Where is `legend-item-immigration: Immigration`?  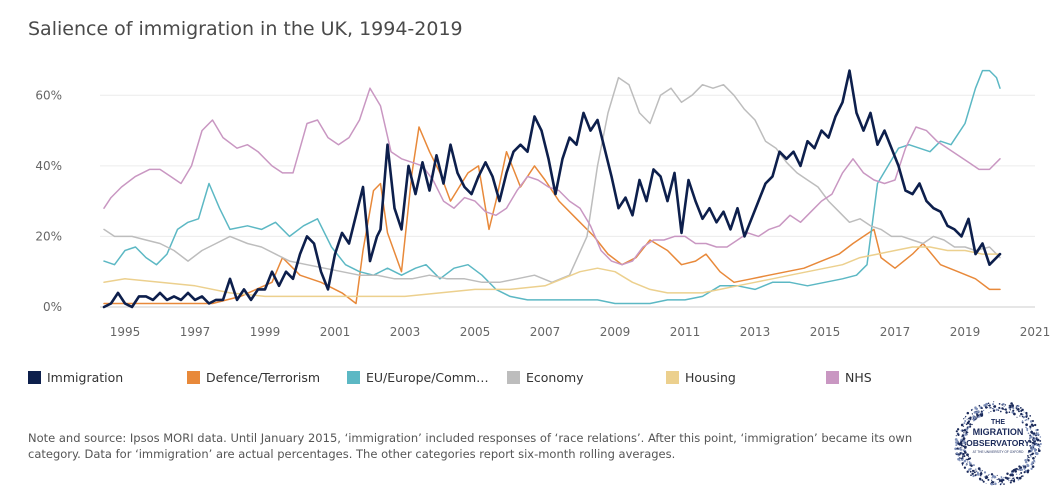
legend-item-immigration: Immigration is located at coordinates (75, 377).